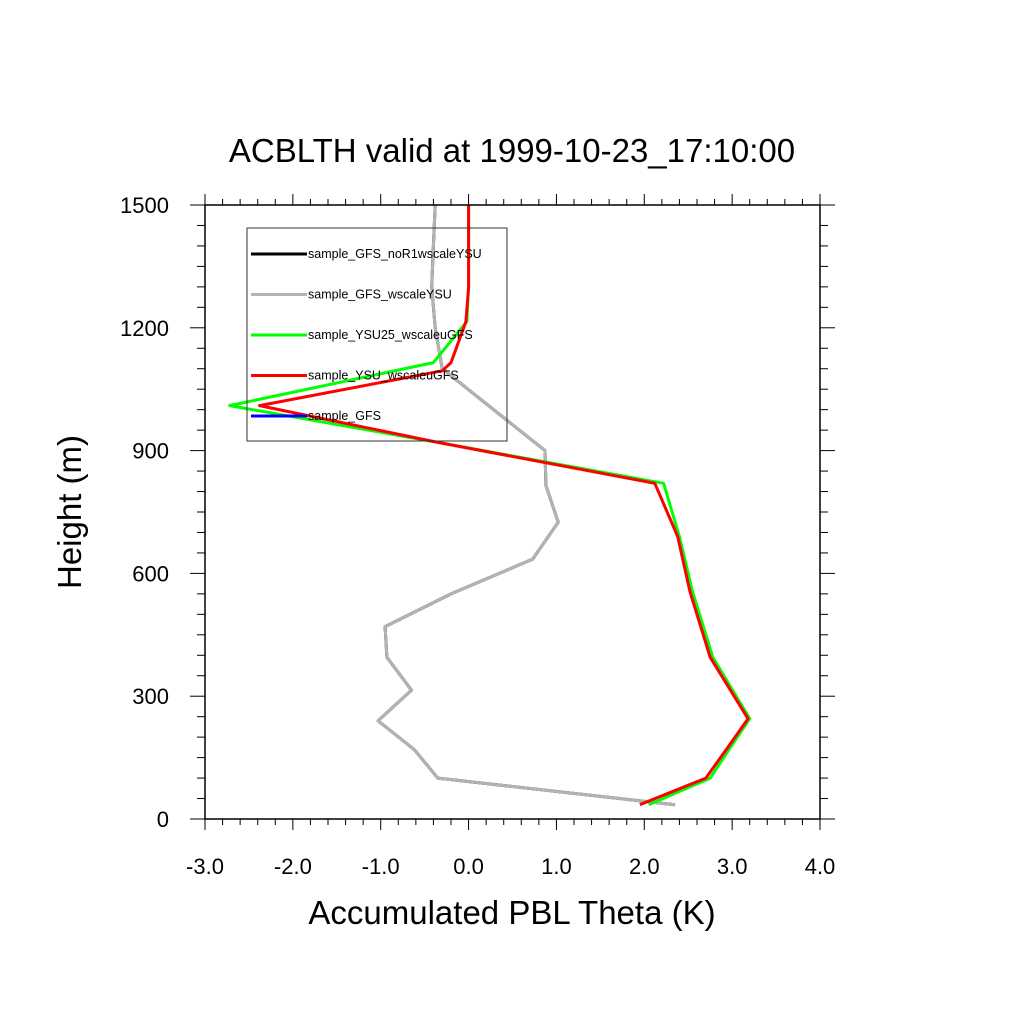 Image resolution: width=1024 pixels, height=1024 pixels. What do you see at coordinates (163, 819) in the screenshot?
I see `y-tick-label: 0` at bounding box center [163, 819].